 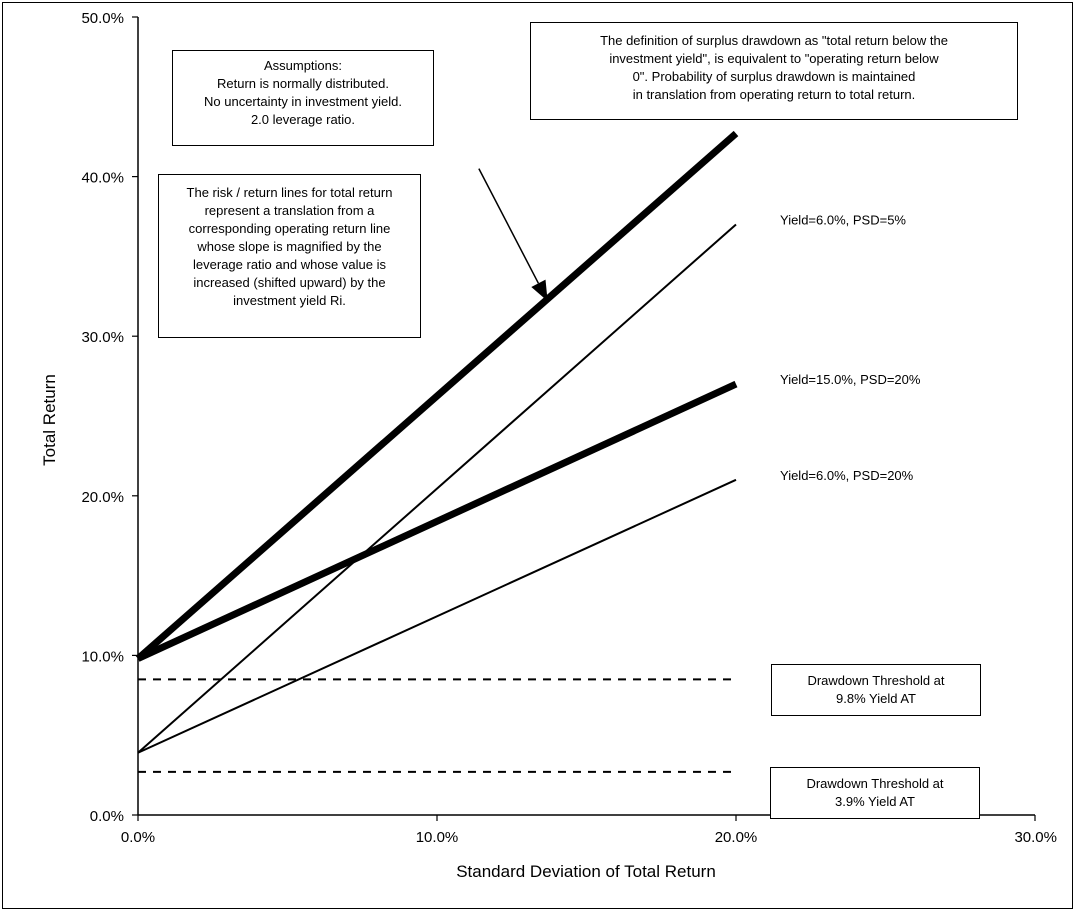 What do you see at coordinates (289, 210) in the screenshot?
I see `risk-return-note-line: represent a translation from a` at bounding box center [289, 210].